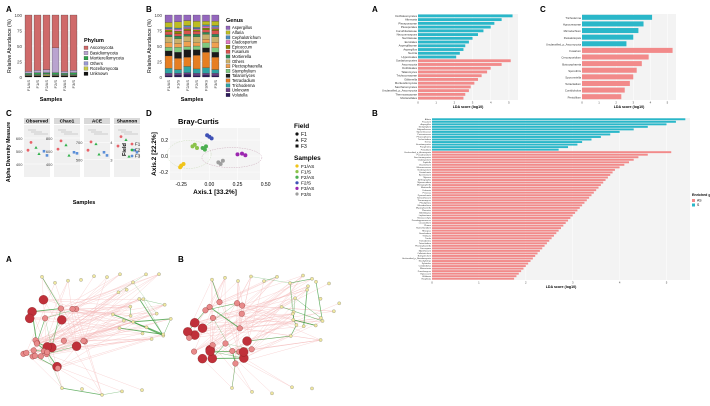 Image resolution: width=710 pixels, height=406 pixels. What do you see at coordinates (107, 58) in the screenshot?
I see `legend-label: Mortierellomycota` at bounding box center [107, 58].